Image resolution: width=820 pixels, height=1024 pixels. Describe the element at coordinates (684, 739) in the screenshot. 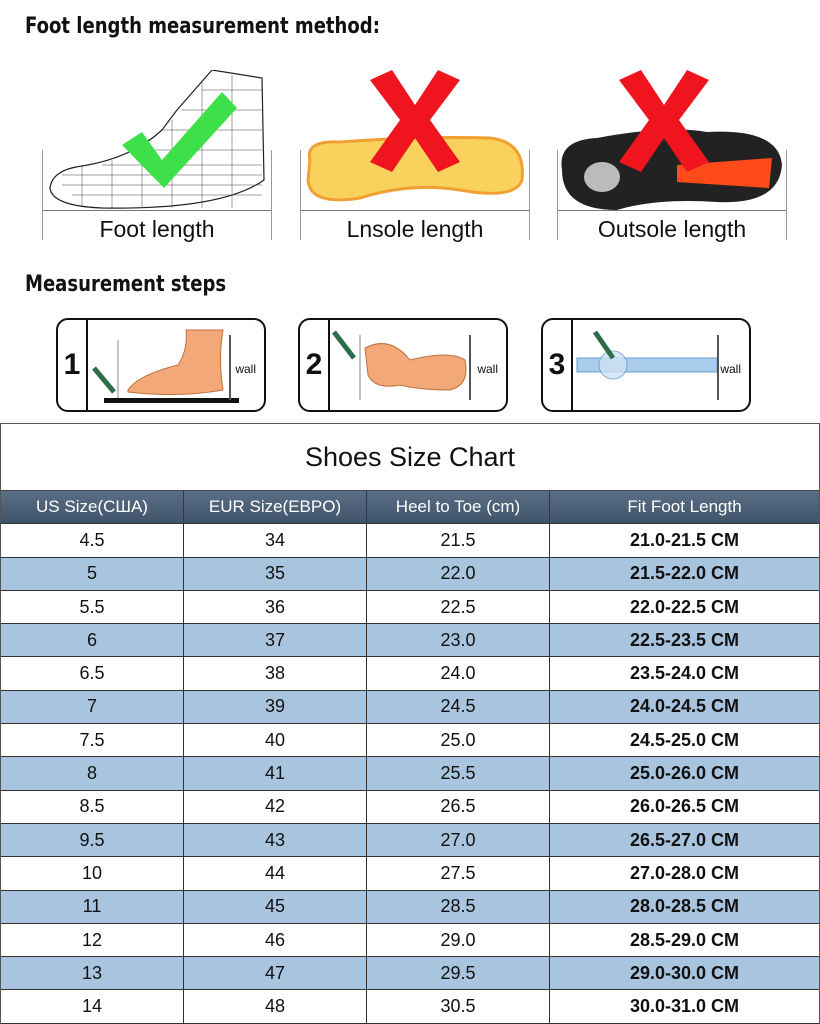

I see `table-cell: 24.5-25.0 CM` at that location.